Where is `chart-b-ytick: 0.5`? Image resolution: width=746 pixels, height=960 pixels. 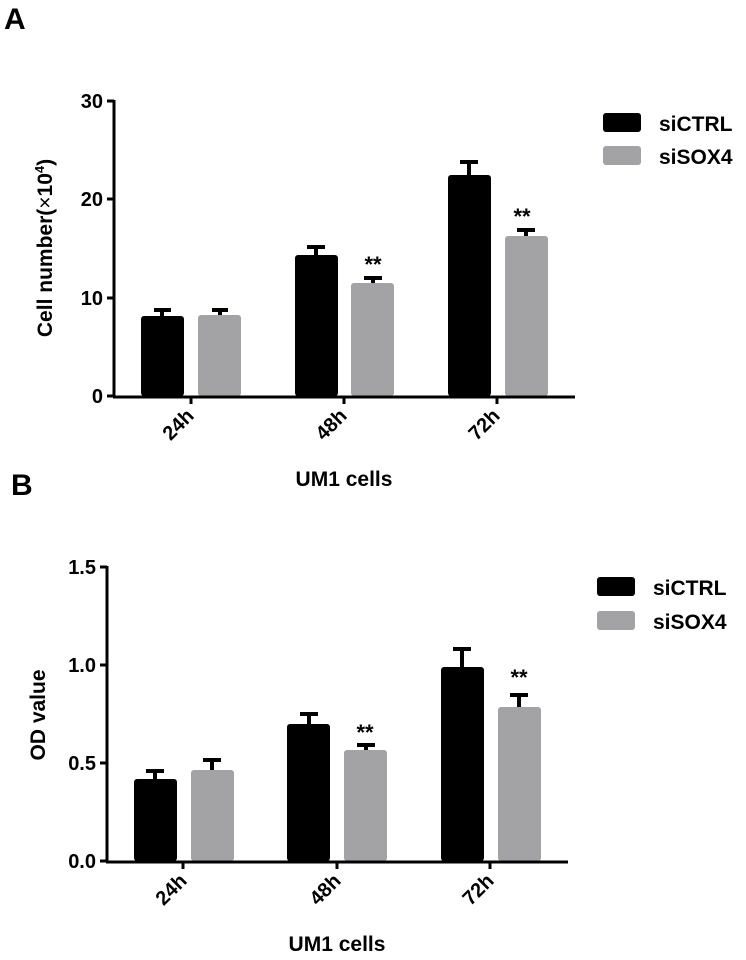 chart-b-ytick: 0.5 is located at coordinates (82, 764).